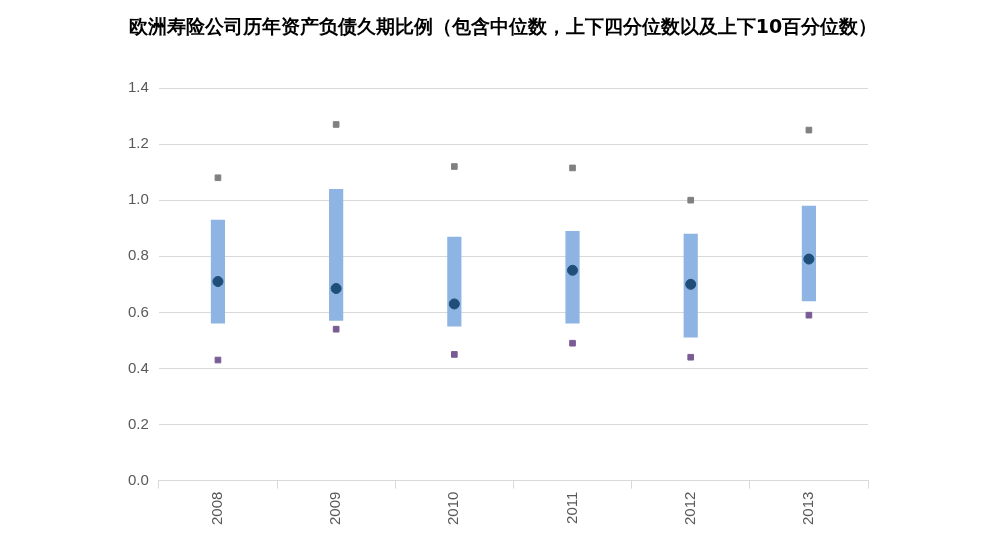  I want to click on y-tick-label: 1.4, so click(138, 87).